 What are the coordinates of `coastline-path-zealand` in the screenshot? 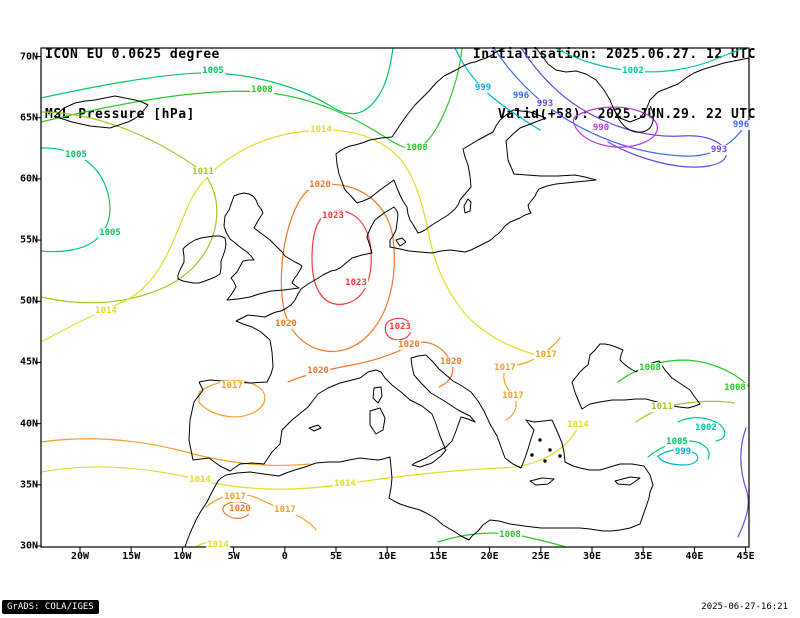 It's located at (401, 242).